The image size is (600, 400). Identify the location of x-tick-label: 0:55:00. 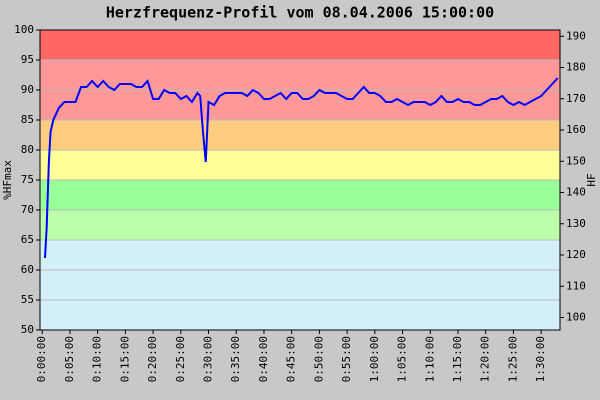
(346, 359).